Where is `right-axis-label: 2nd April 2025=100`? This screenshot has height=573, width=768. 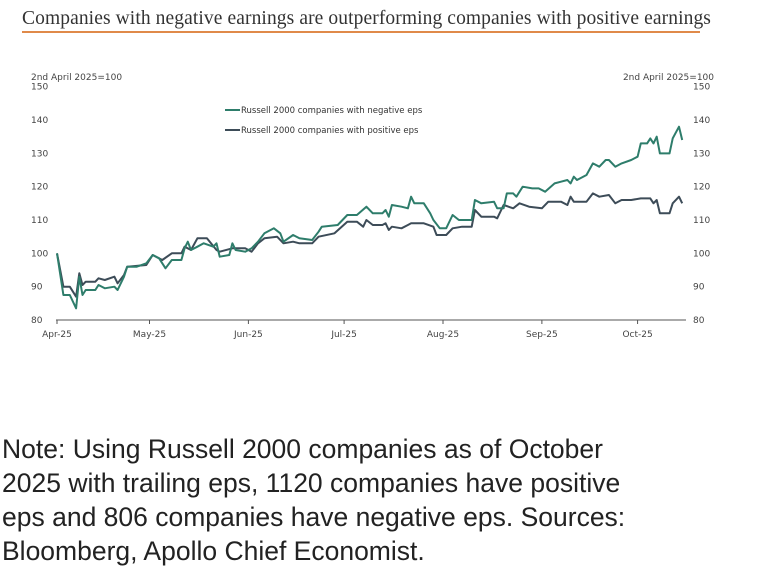 right-axis-label: 2nd April 2025=100 is located at coordinates (668, 78).